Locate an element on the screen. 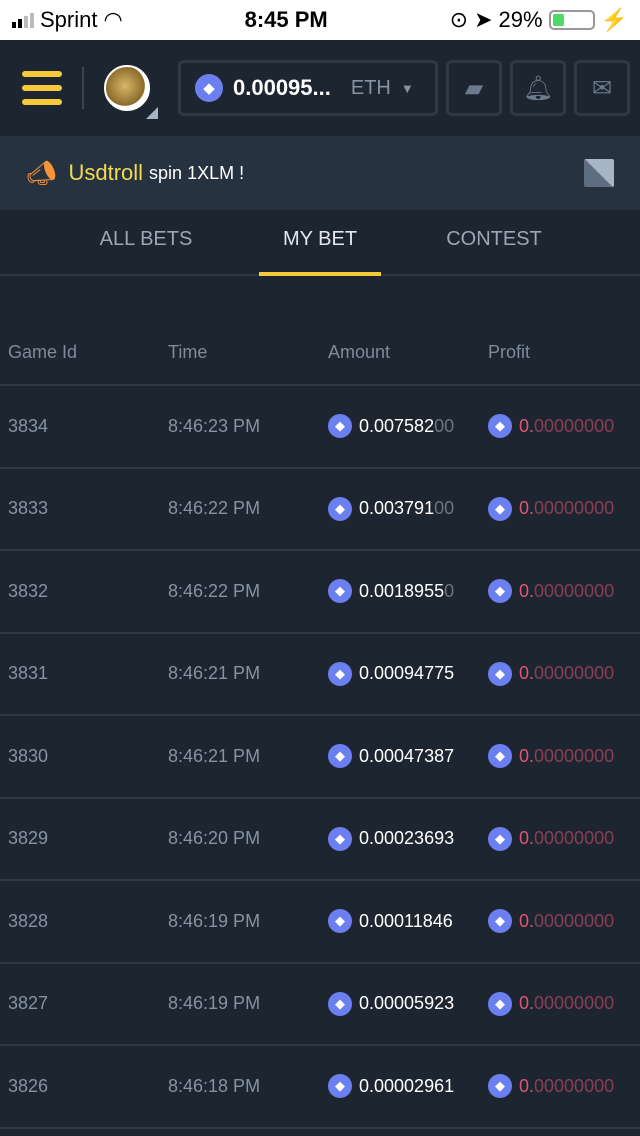  divider is located at coordinates (83, 88).